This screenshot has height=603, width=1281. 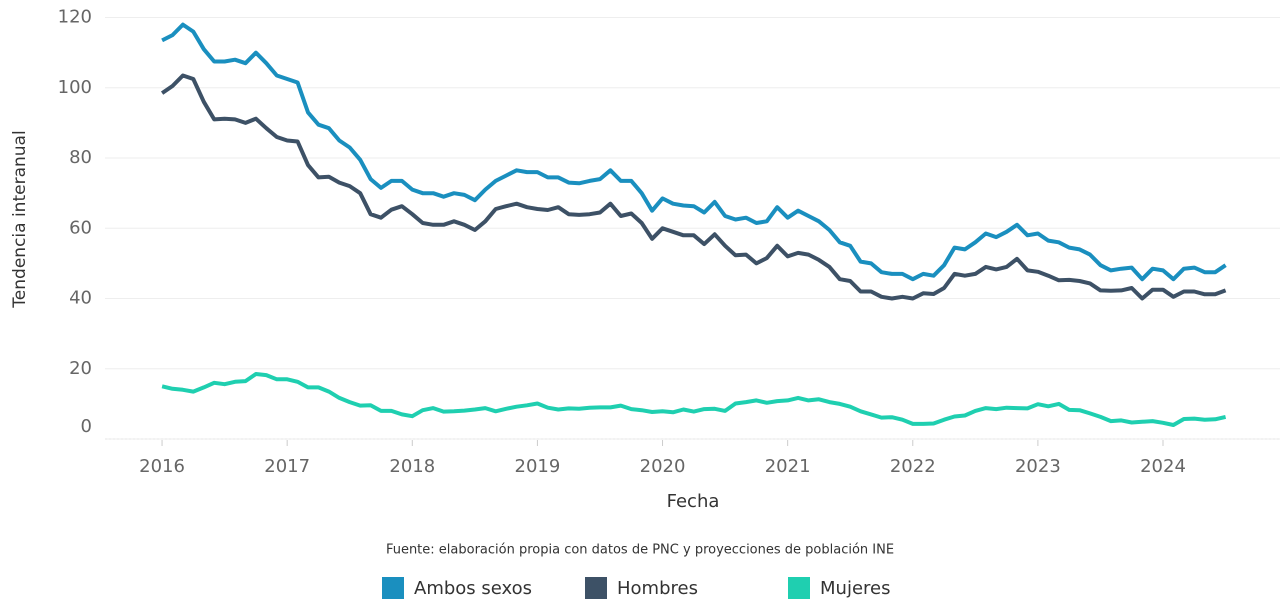 What do you see at coordinates (473, 588) in the screenshot?
I see `legend-label: Ambos sexos` at bounding box center [473, 588].